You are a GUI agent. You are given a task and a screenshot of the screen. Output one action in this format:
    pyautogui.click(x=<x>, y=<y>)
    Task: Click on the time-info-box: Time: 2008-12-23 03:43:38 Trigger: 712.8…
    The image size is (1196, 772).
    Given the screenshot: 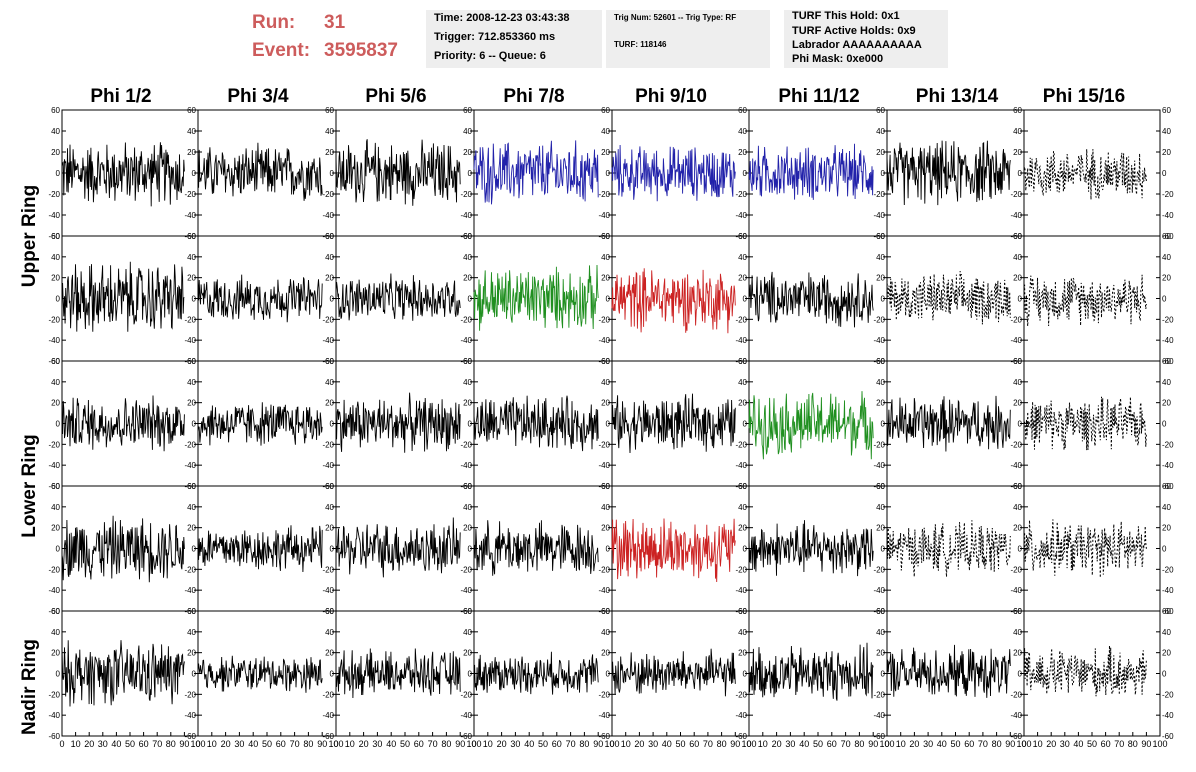 What is the action you would take?
    pyautogui.click(x=514, y=39)
    